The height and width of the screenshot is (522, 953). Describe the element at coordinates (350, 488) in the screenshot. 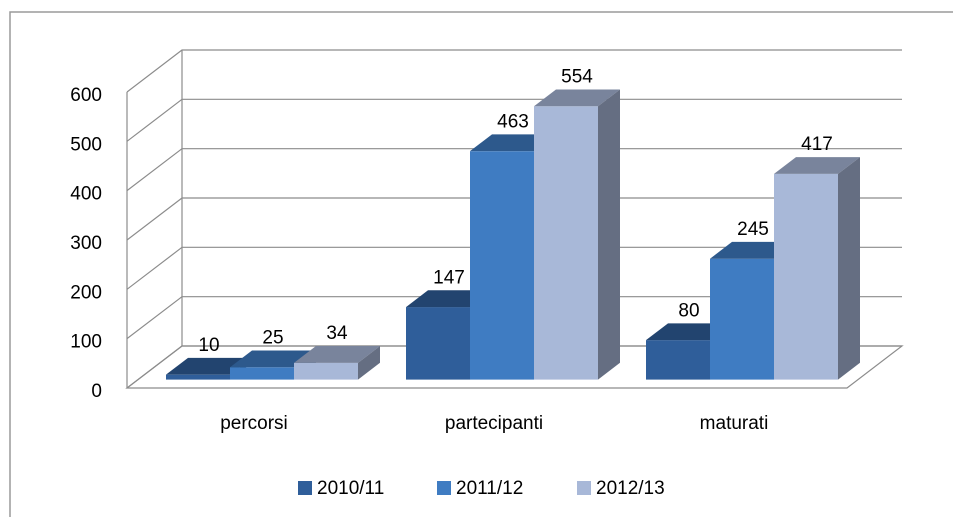

I see `legend-label: 2010/11` at that location.